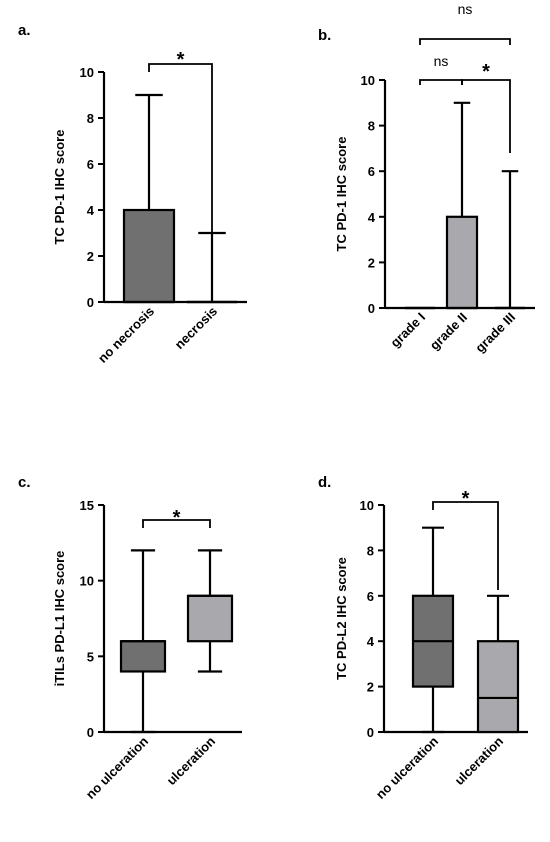  I want to click on panel-letter: d., so click(324, 482).